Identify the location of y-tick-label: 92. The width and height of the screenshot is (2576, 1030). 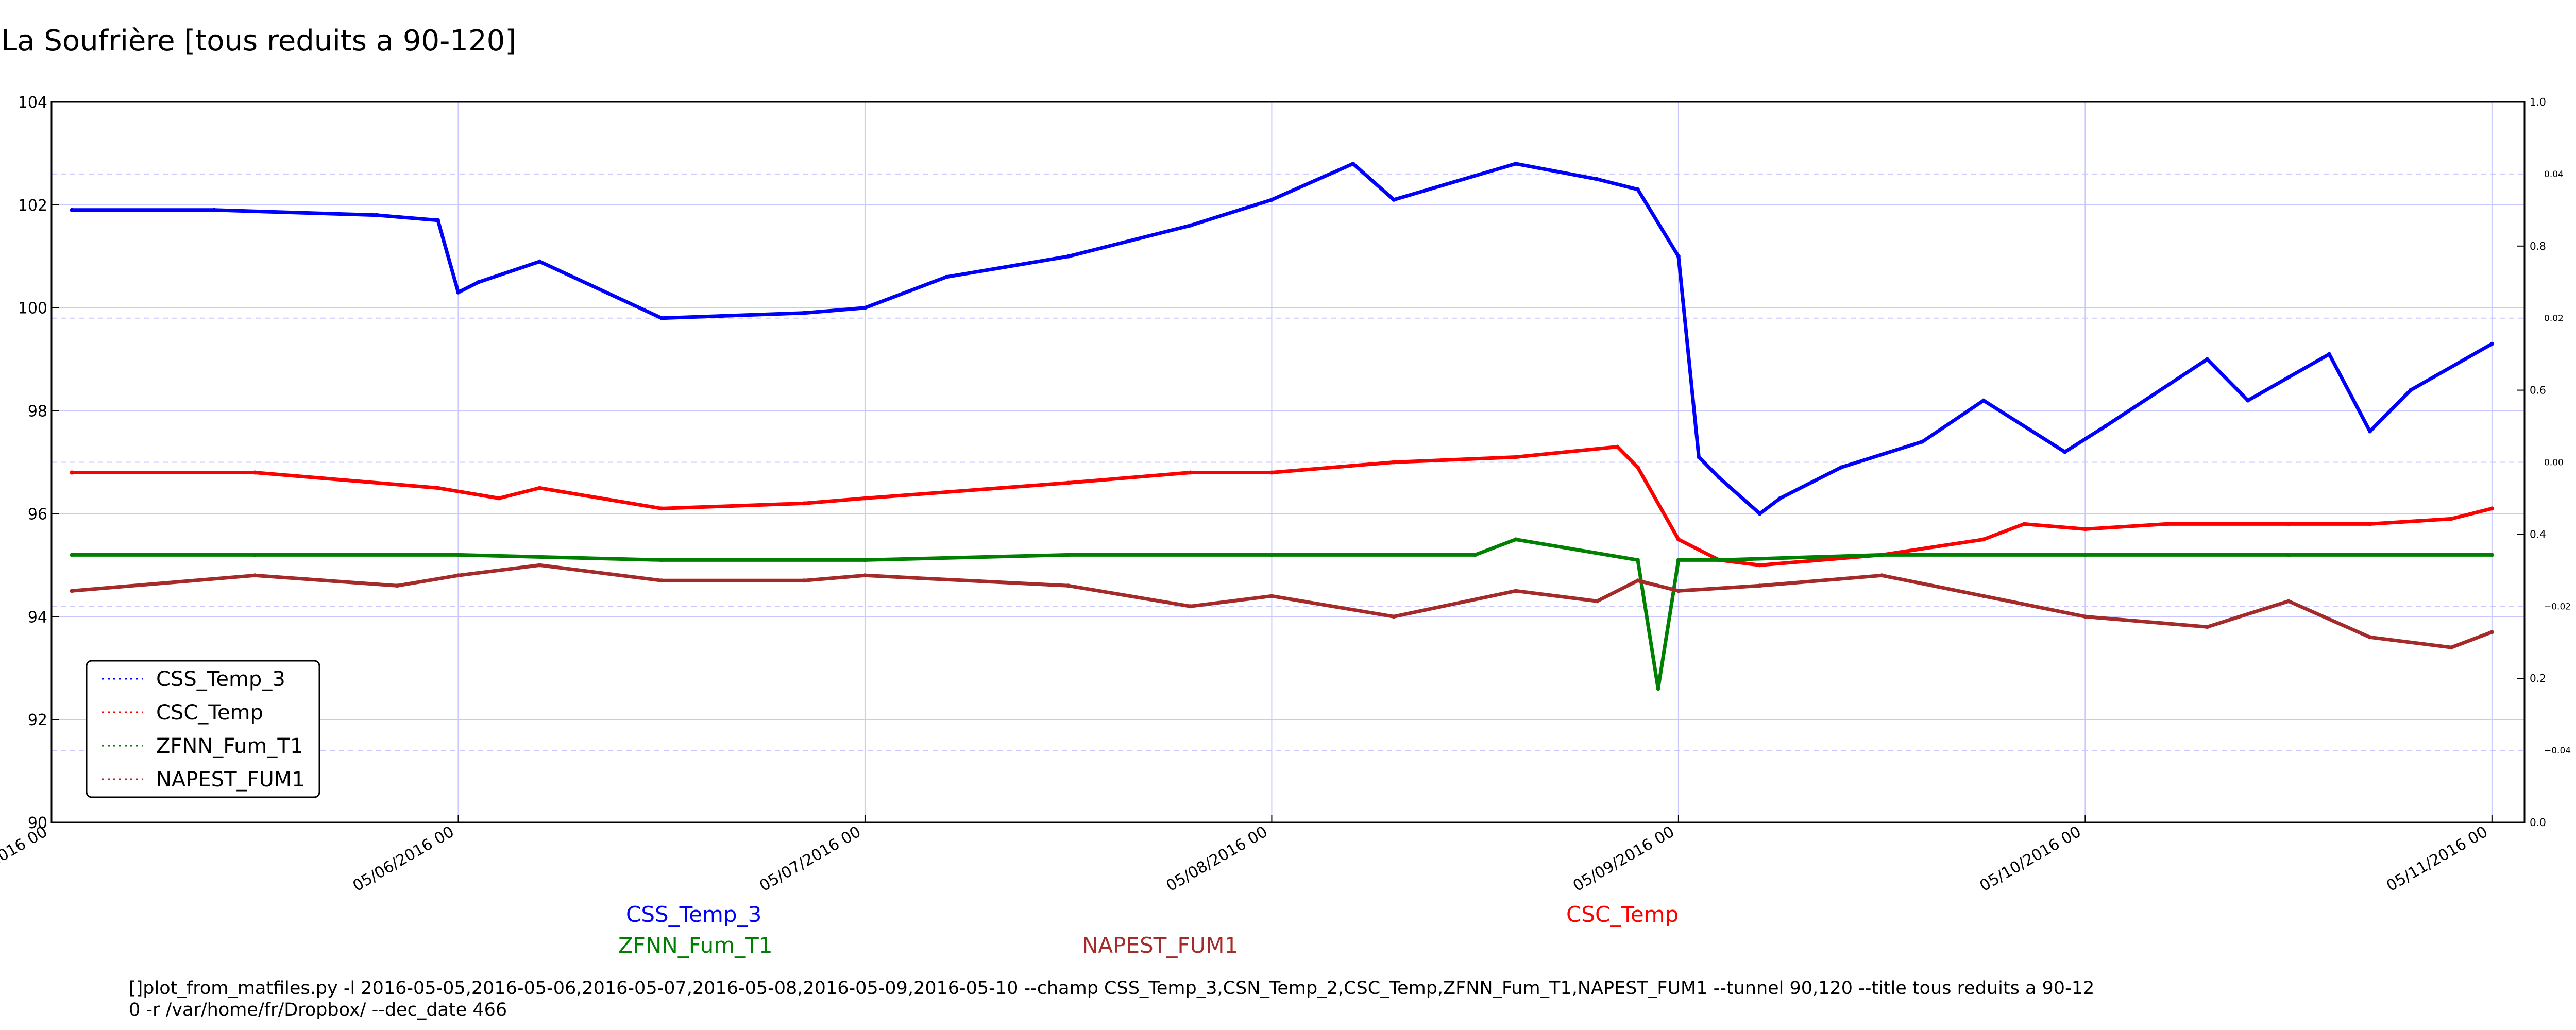
(37, 720).